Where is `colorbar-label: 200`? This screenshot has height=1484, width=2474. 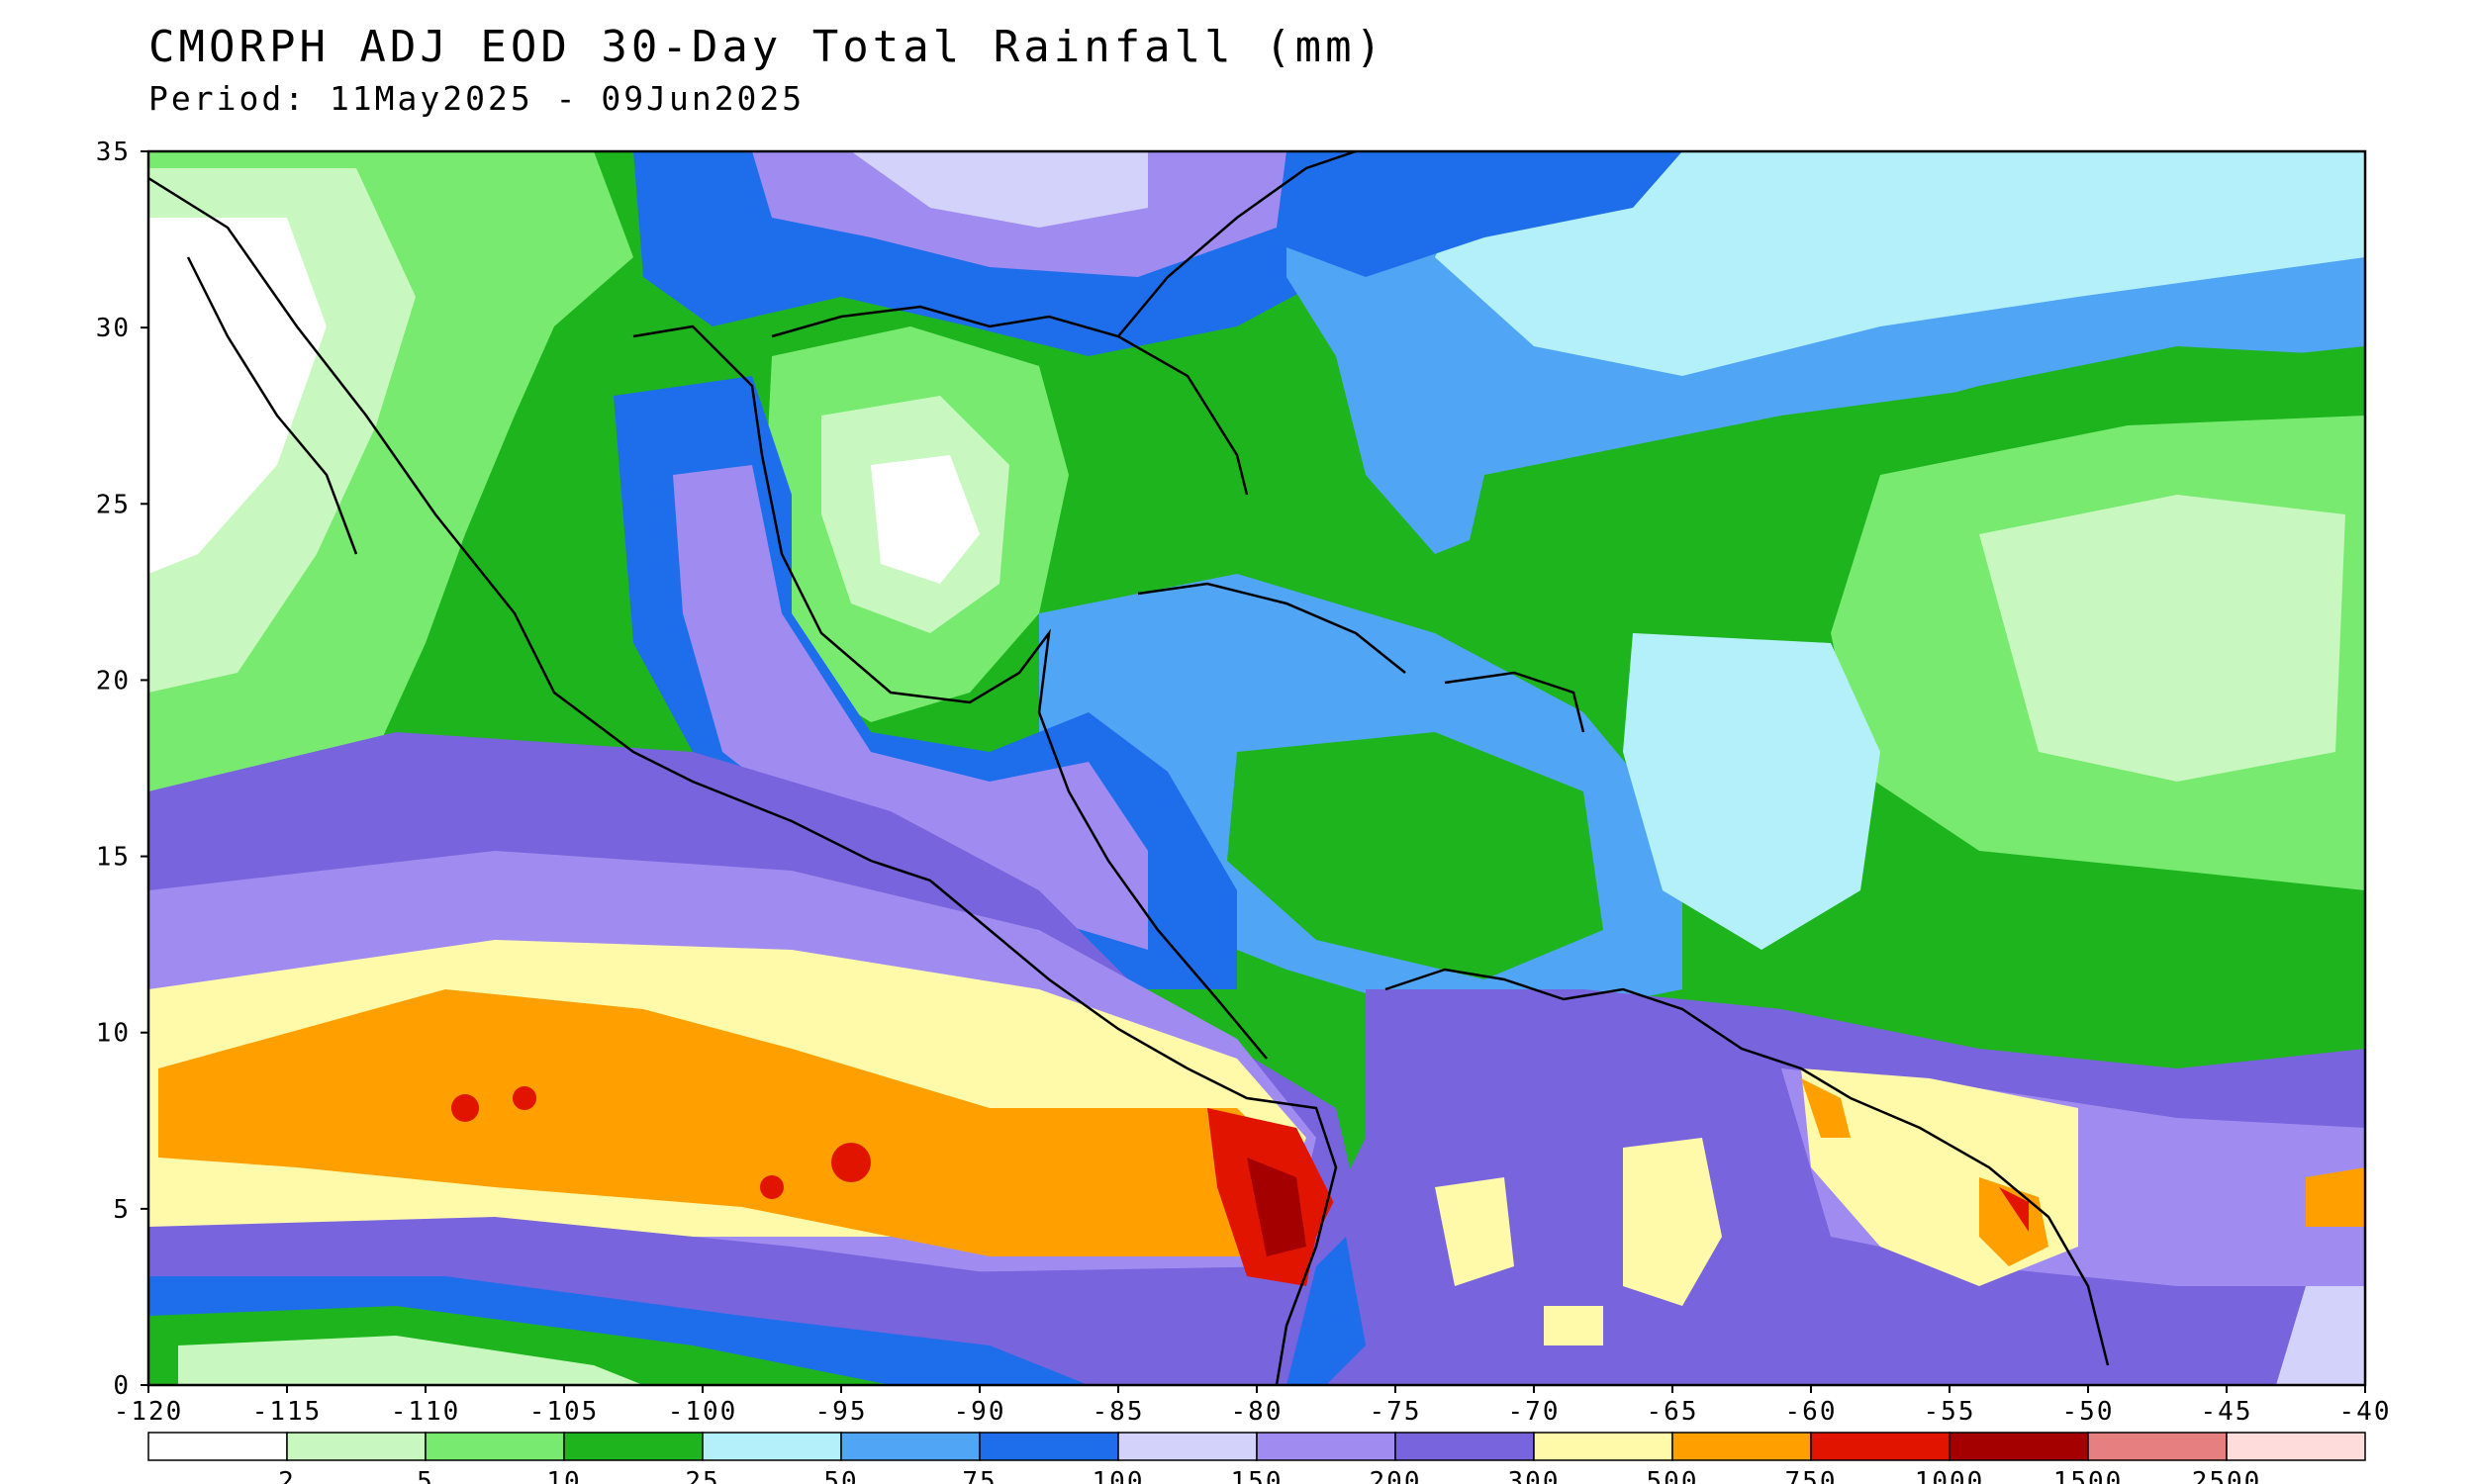 colorbar-label: 200 is located at coordinates (1396, 1475).